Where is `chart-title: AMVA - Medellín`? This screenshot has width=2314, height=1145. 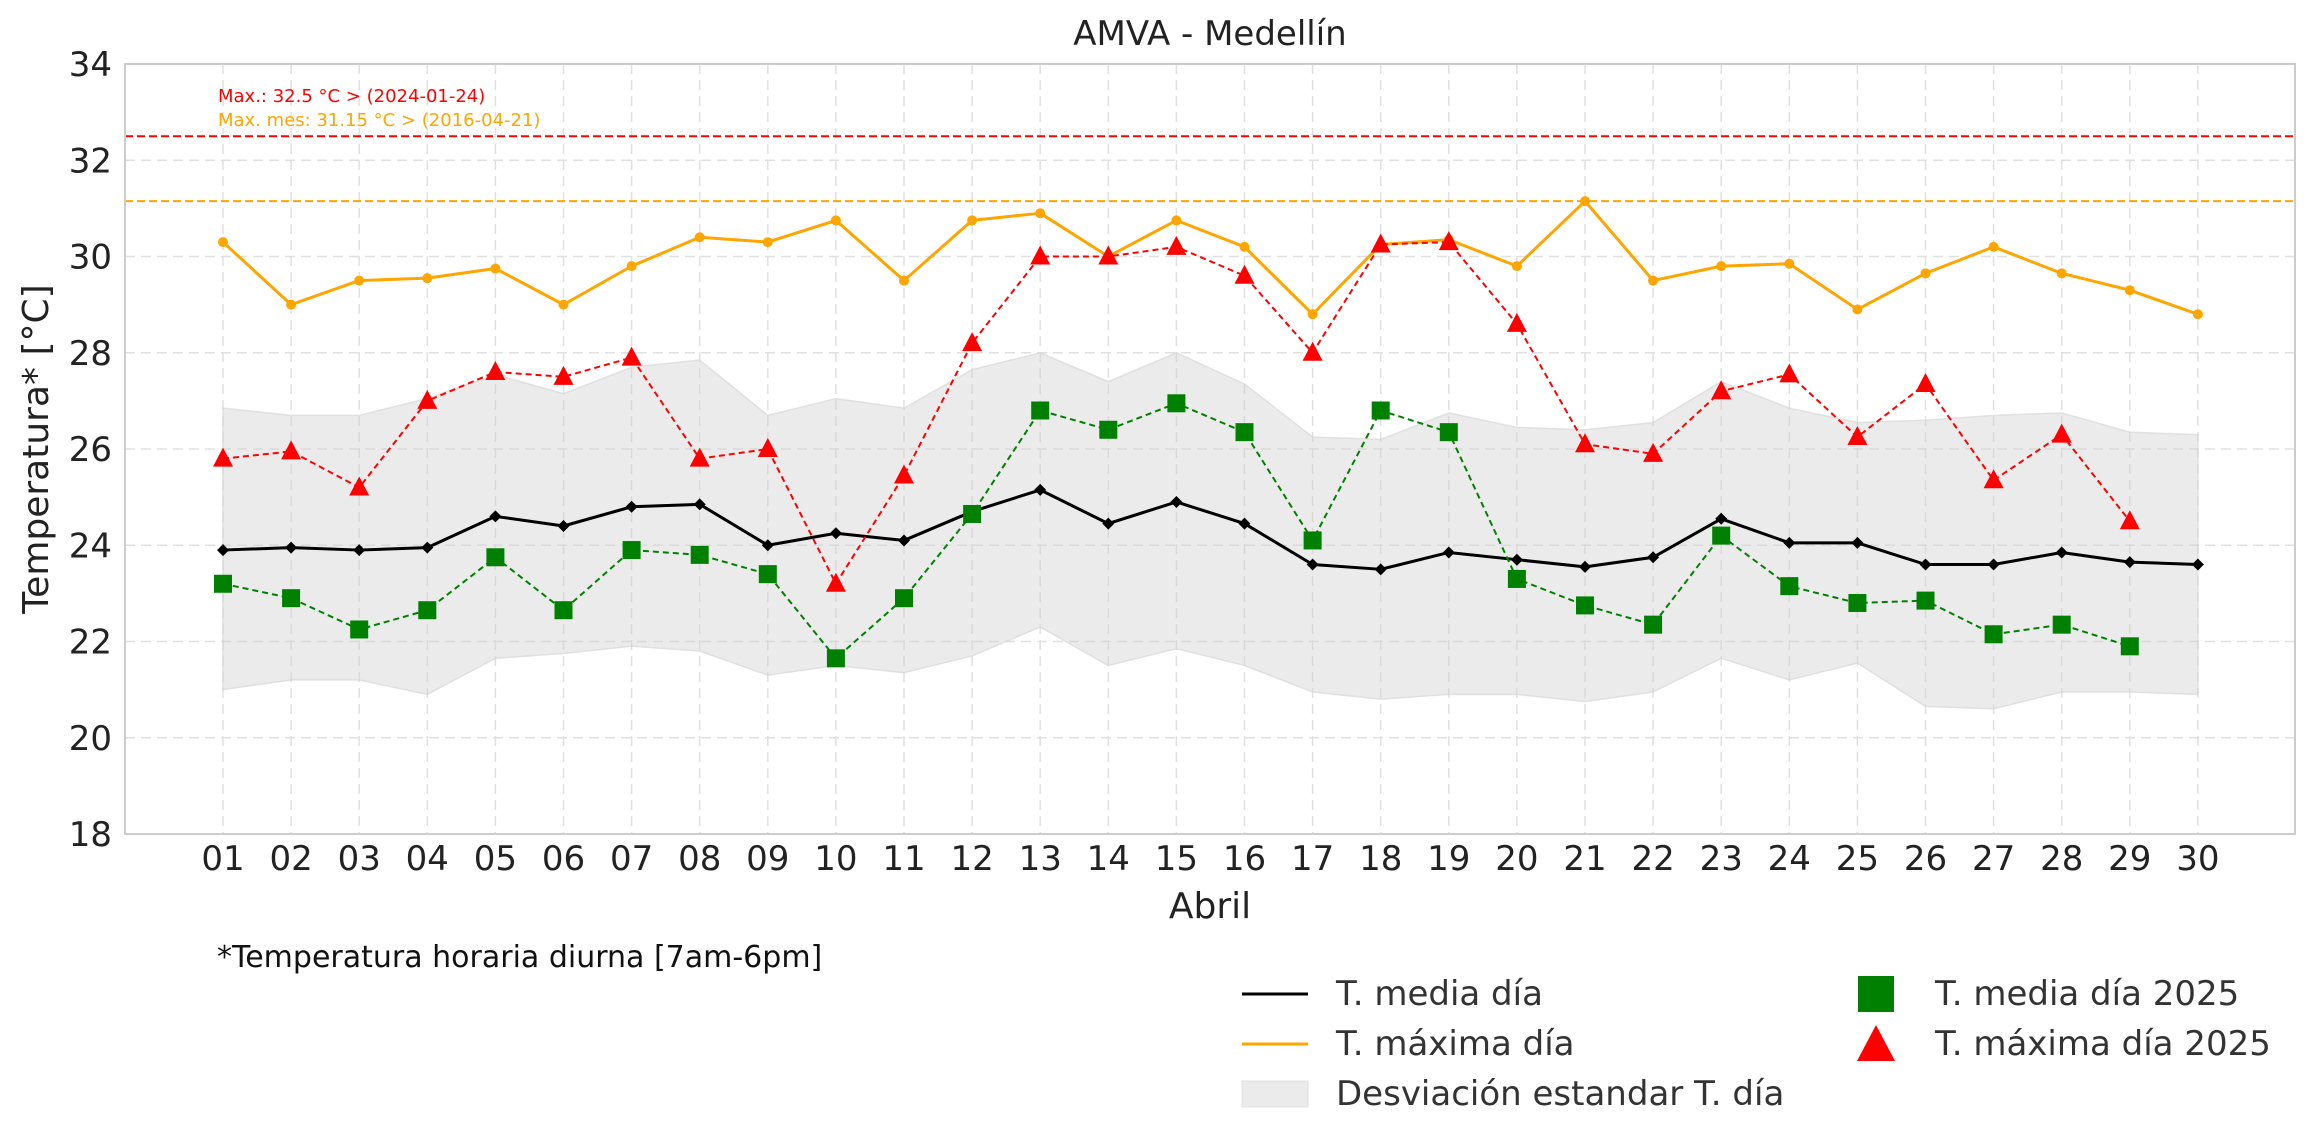
chart-title: AMVA - Medellín is located at coordinates (1209, 34).